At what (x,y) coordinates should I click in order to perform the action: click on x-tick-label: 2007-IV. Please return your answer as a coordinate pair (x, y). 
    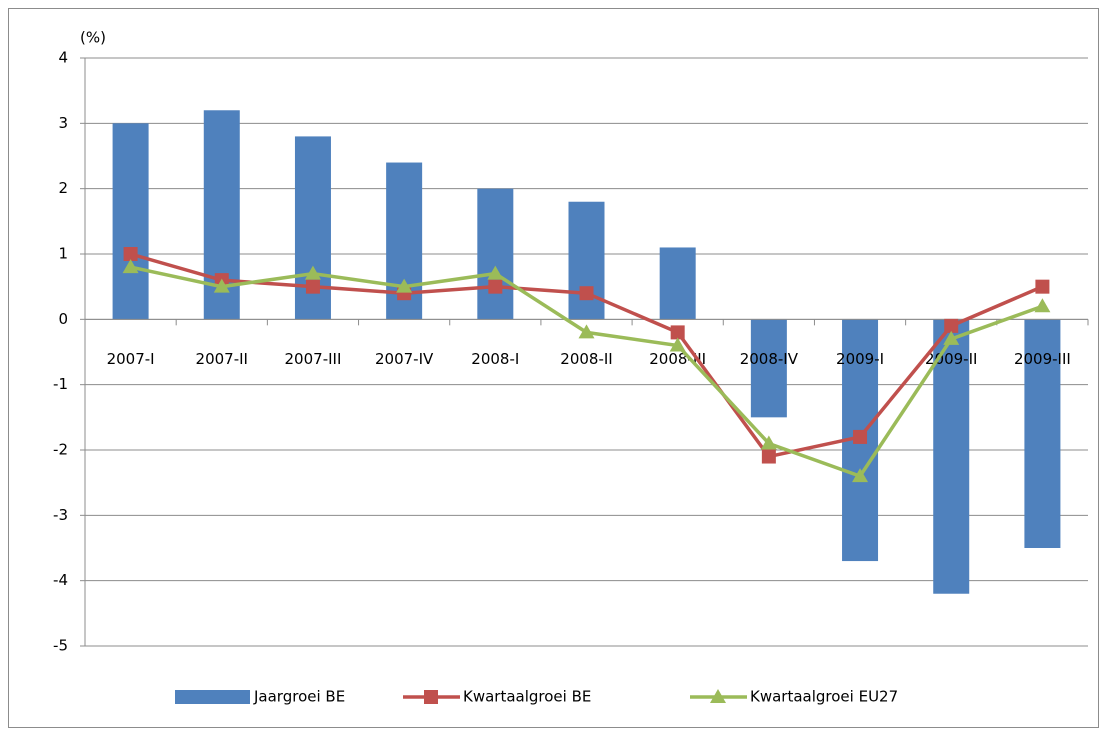
    Looking at the image, I should click on (404, 359).